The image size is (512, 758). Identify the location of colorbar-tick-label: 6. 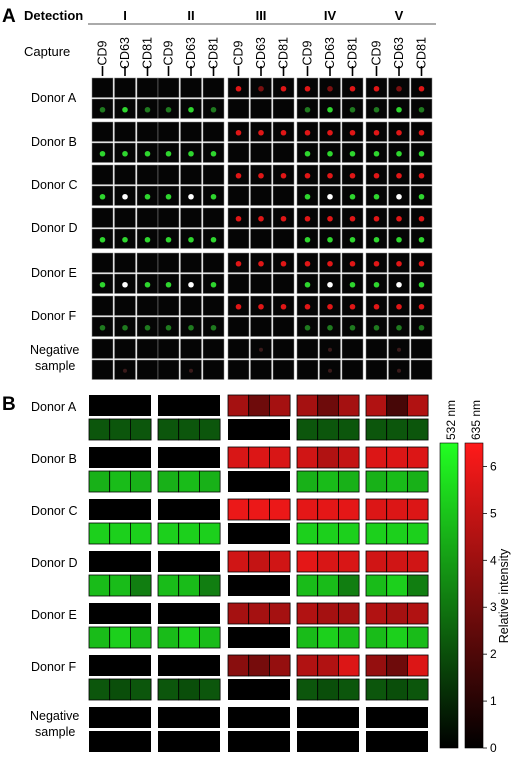
(493, 466).